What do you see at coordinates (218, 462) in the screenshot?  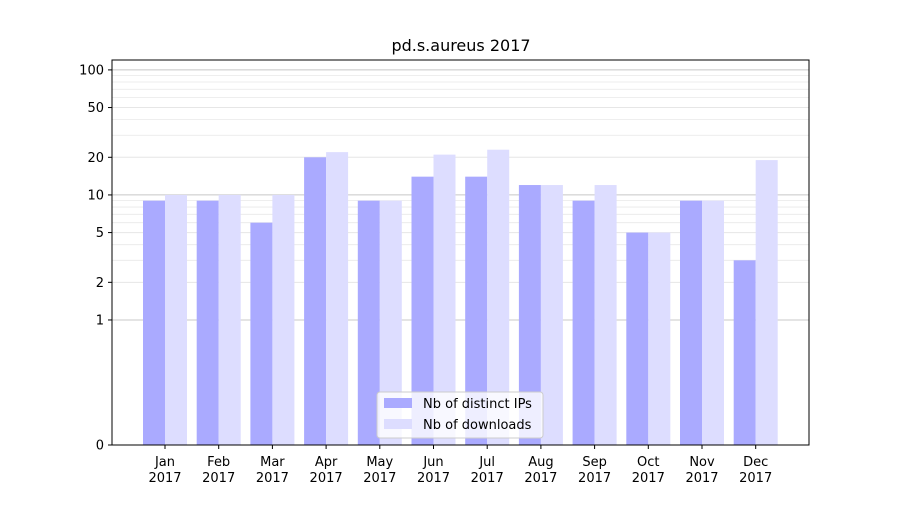 I see `x-tick-label: Feb` at bounding box center [218, 462].